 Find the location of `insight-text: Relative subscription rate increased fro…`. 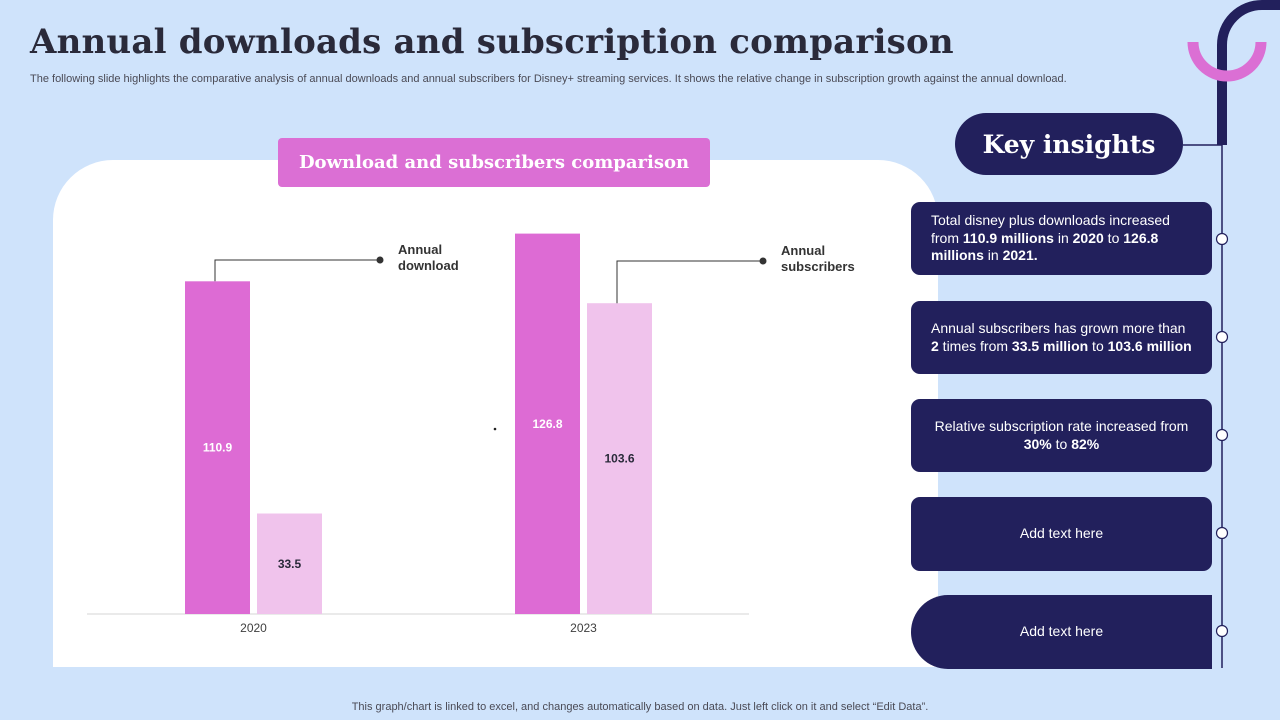

insight-text: Relative subscription rate increased fro… is located at coordinates (1061, 435).